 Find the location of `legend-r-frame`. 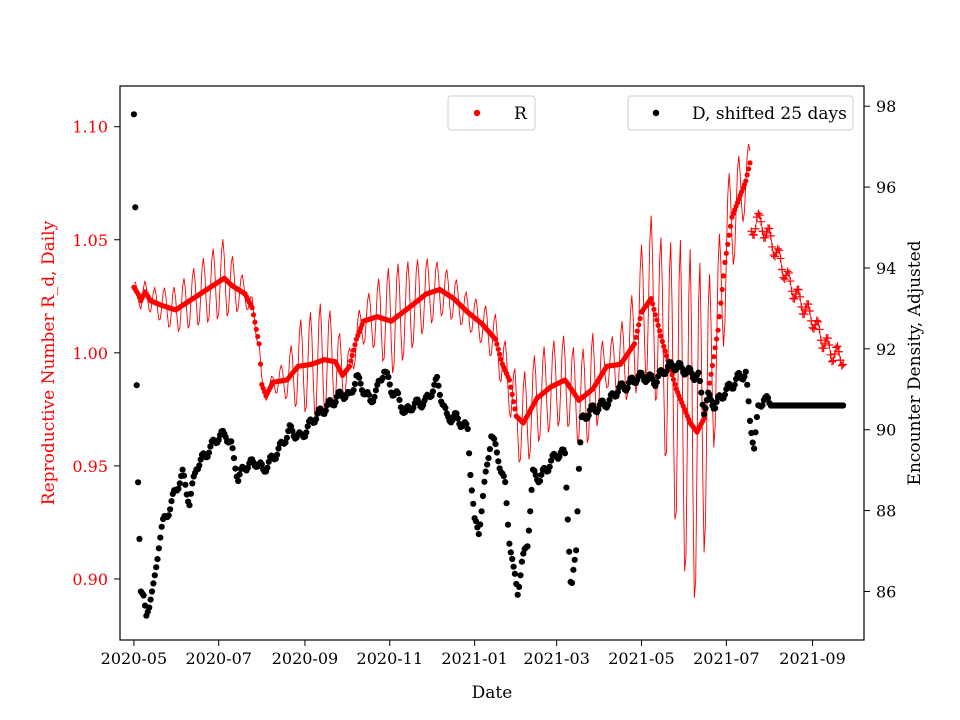

legend-r-frame is located at coordinates (491, 113).